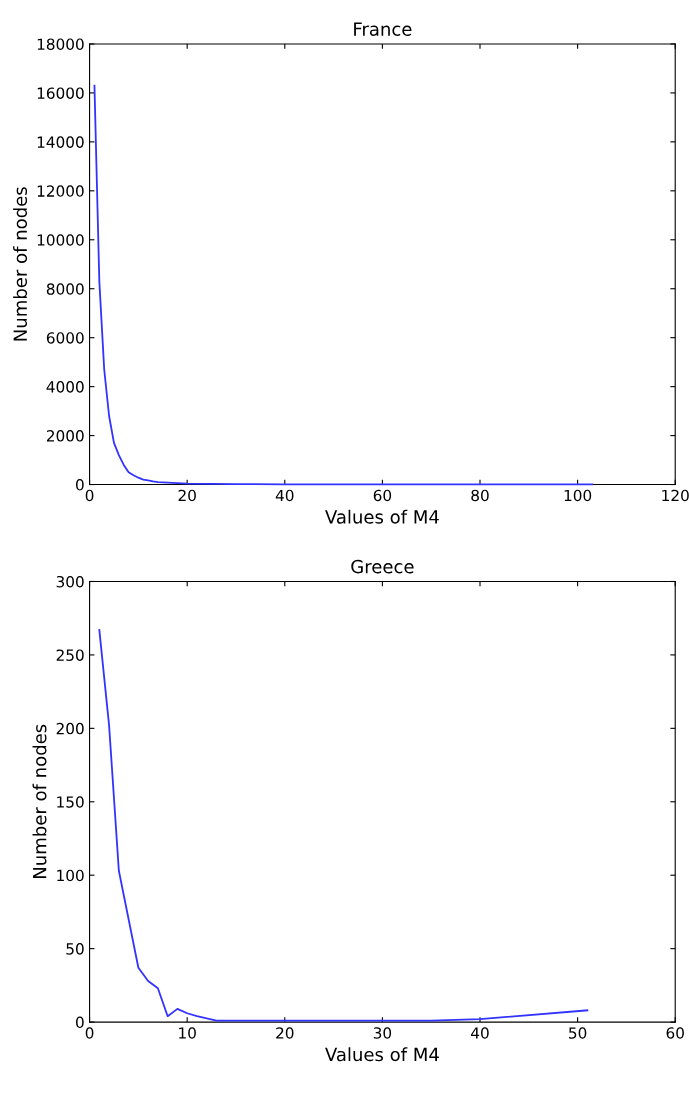 This screenshot has height=1099, width=689. I want to click on x-tick-label: 10, so click(187, 1033).